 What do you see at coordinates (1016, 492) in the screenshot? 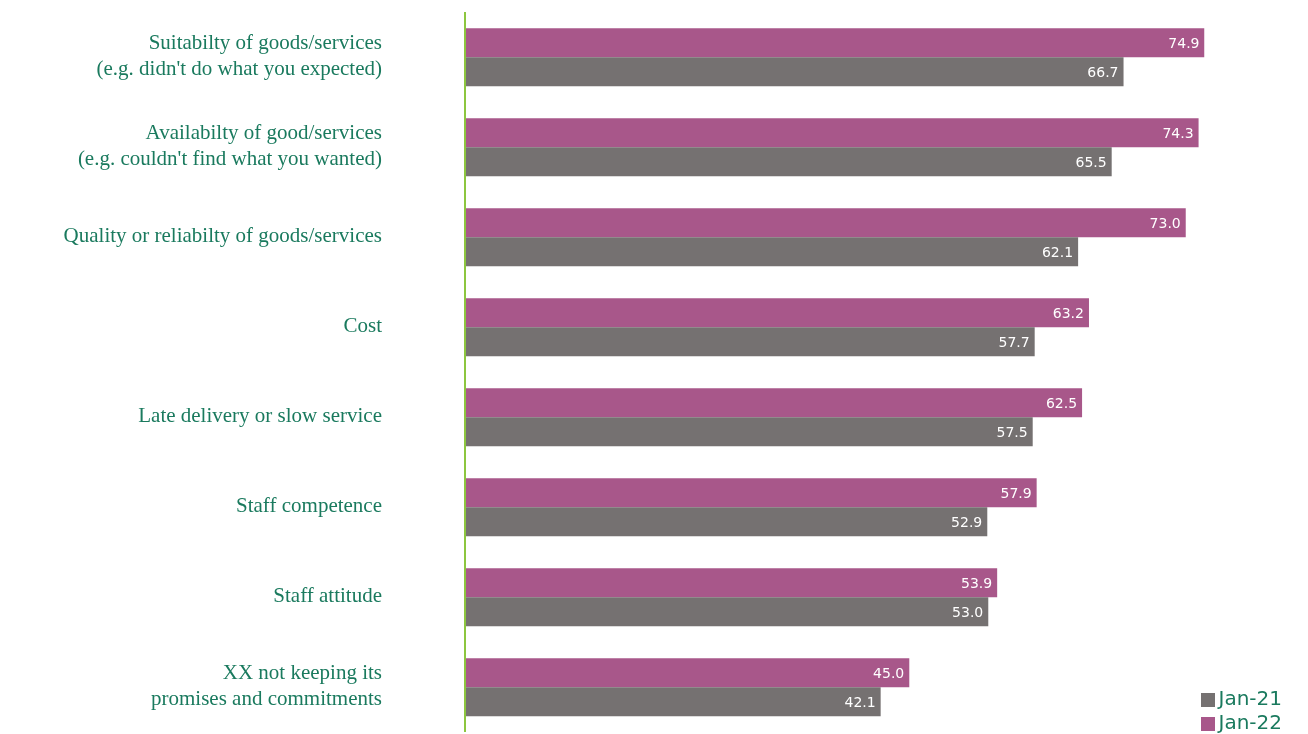
I see `data-label: 57.9` at bounding box center [1016, 492].